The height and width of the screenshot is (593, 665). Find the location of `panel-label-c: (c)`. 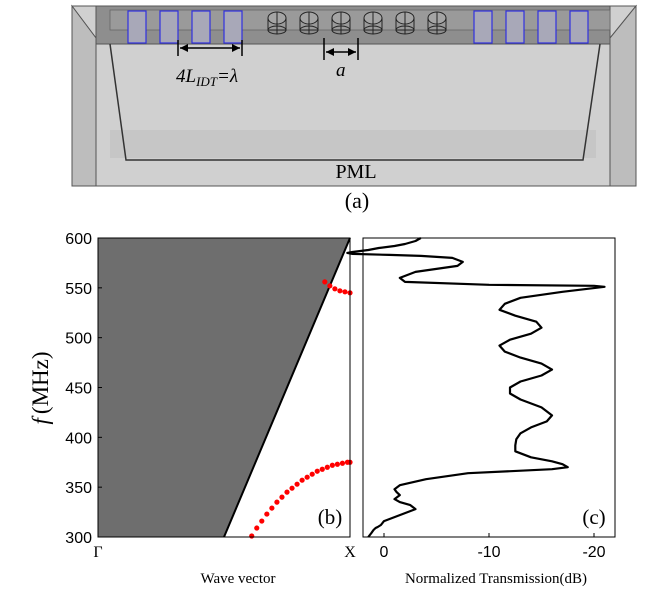

panel-label-c: (c) is located at coordinates (593, 517).